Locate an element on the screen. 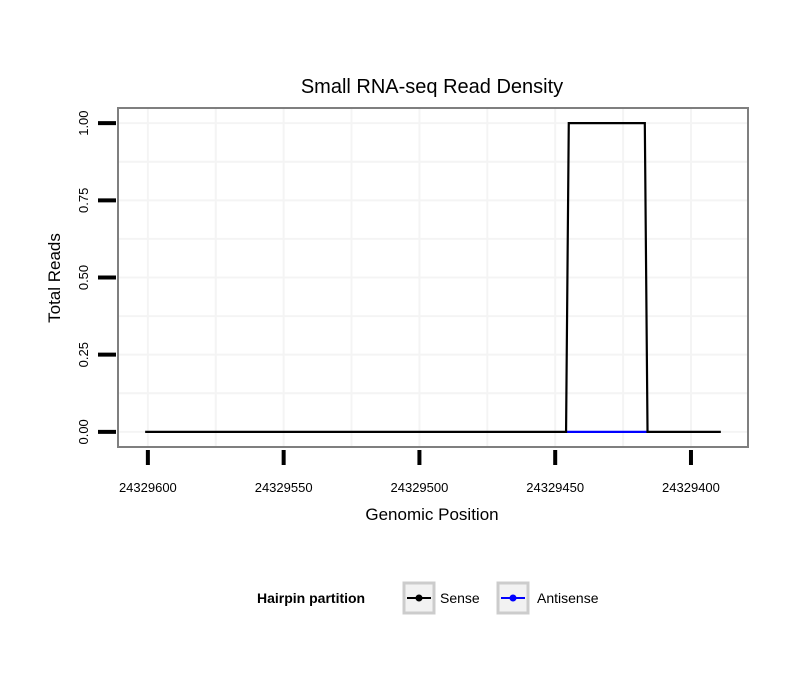 The width and height of the screenshot is (810, 695). x-tick-label: 24329550 is located at coordinates (284, 487).